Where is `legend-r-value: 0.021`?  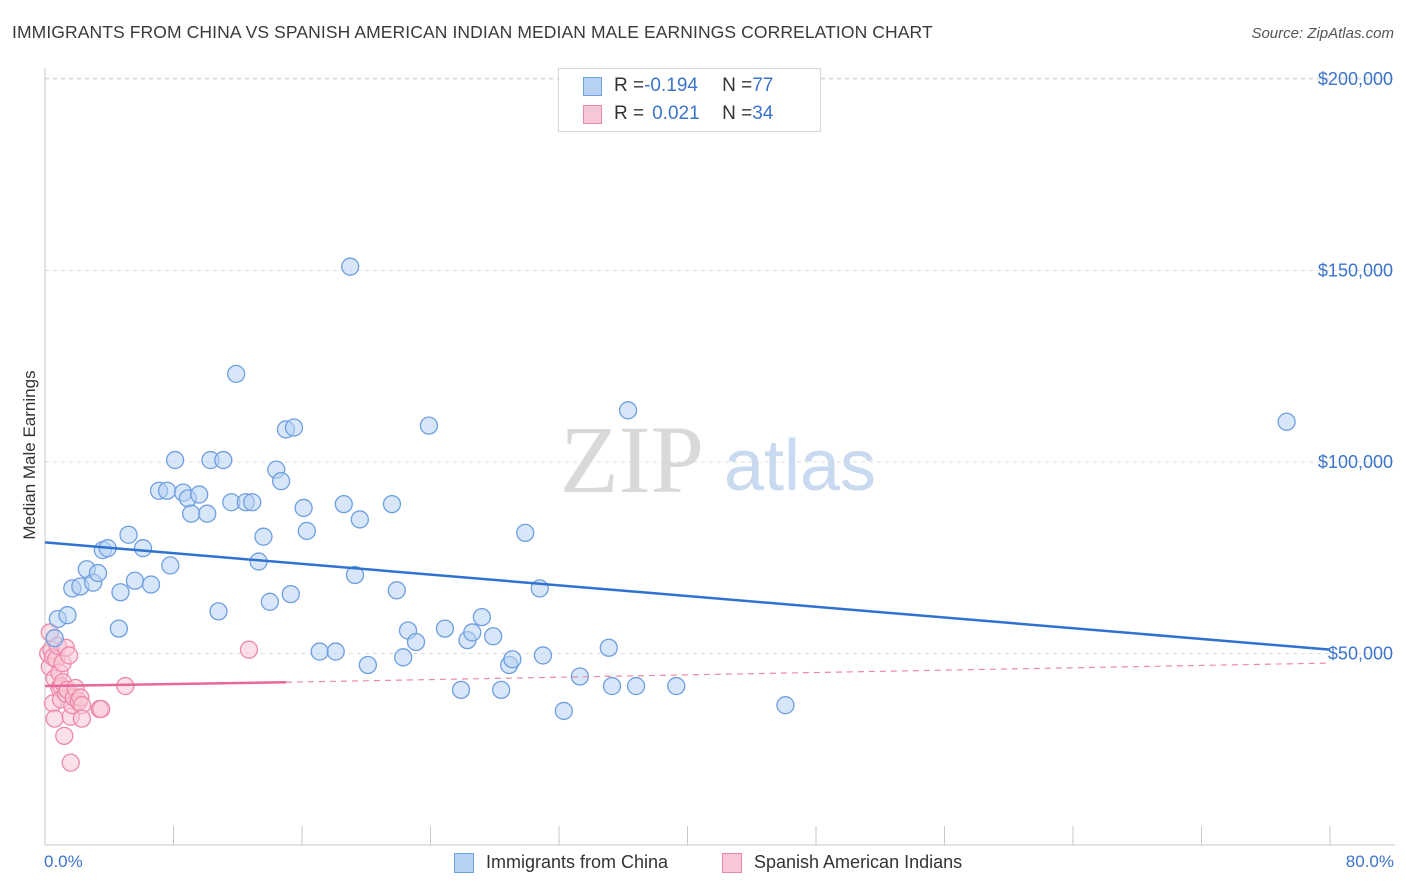
legend-r-value: 0.021 is located at coordinates (676, 113).